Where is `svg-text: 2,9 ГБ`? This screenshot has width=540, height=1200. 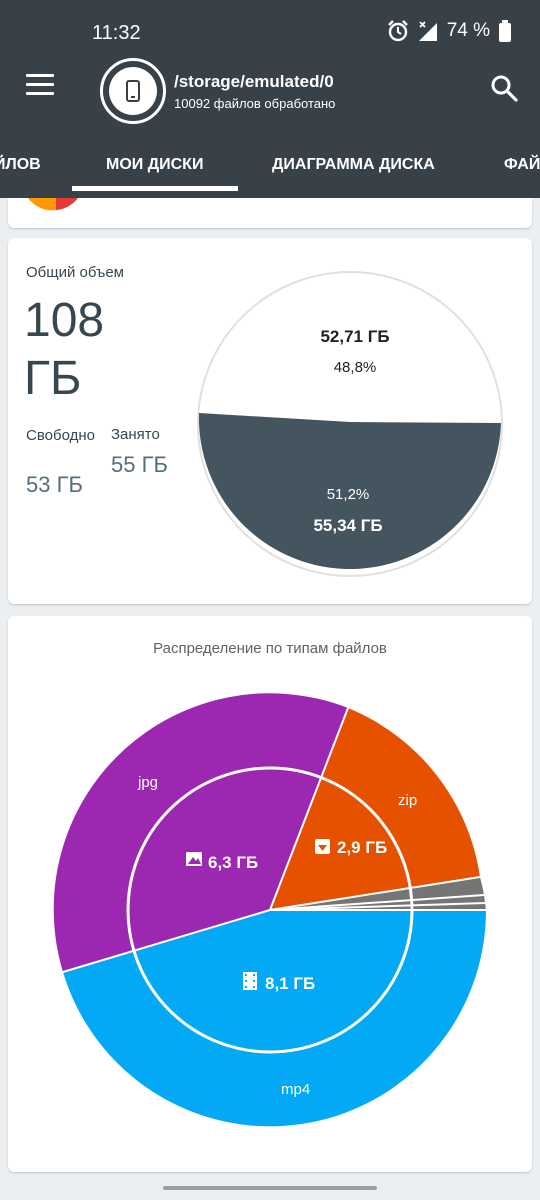
svg-text: 2,9 ГБ is located at coordinates (362, 847).